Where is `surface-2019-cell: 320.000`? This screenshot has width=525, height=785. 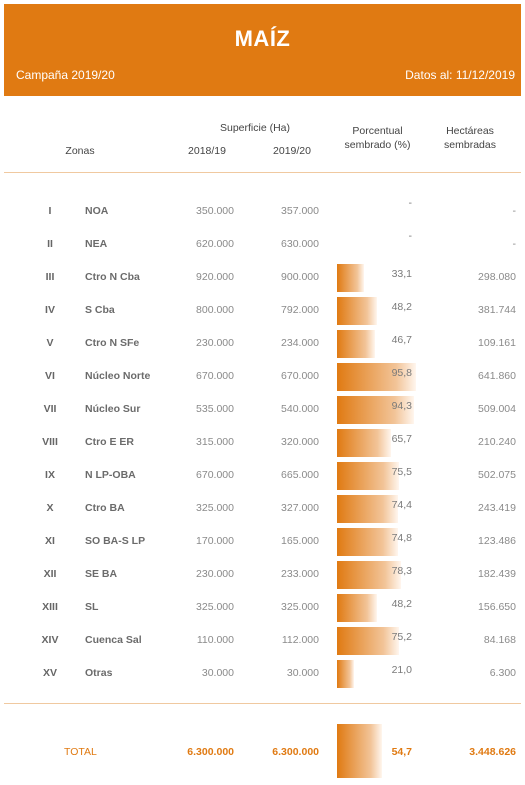
surface-2019-cell: 320.000 is located at coordinates (300, 442).